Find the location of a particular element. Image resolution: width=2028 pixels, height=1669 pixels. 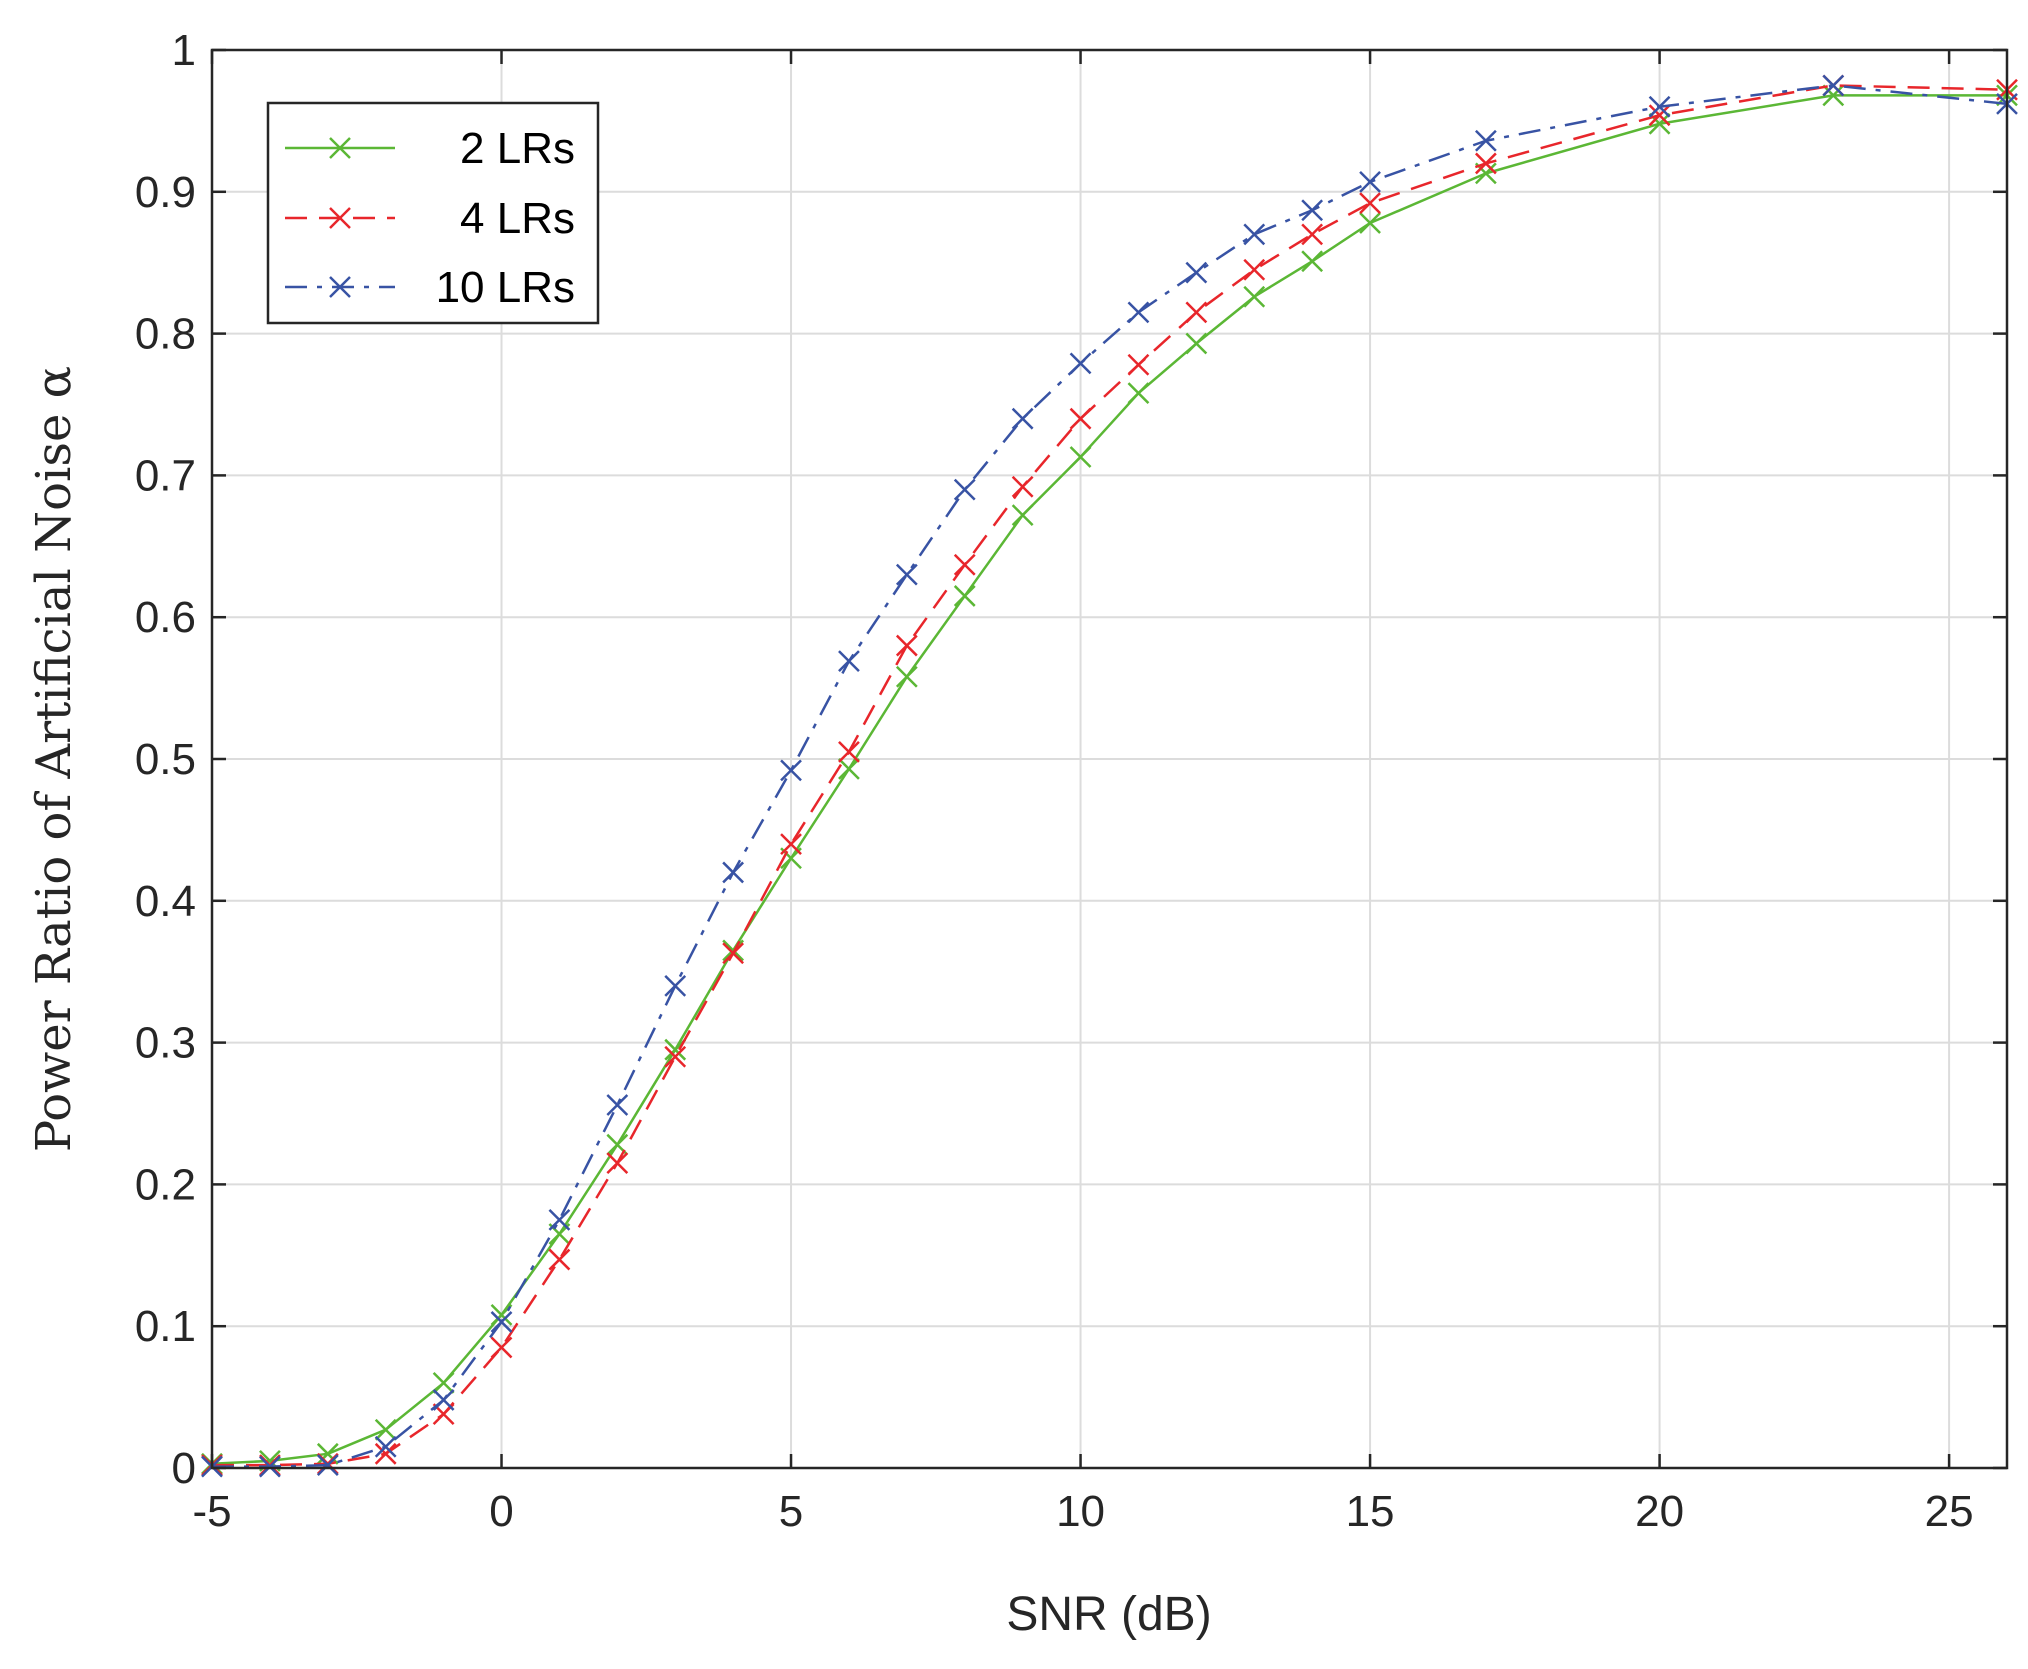

legend-label: 2 LRs is located at coordinates (517, 148).